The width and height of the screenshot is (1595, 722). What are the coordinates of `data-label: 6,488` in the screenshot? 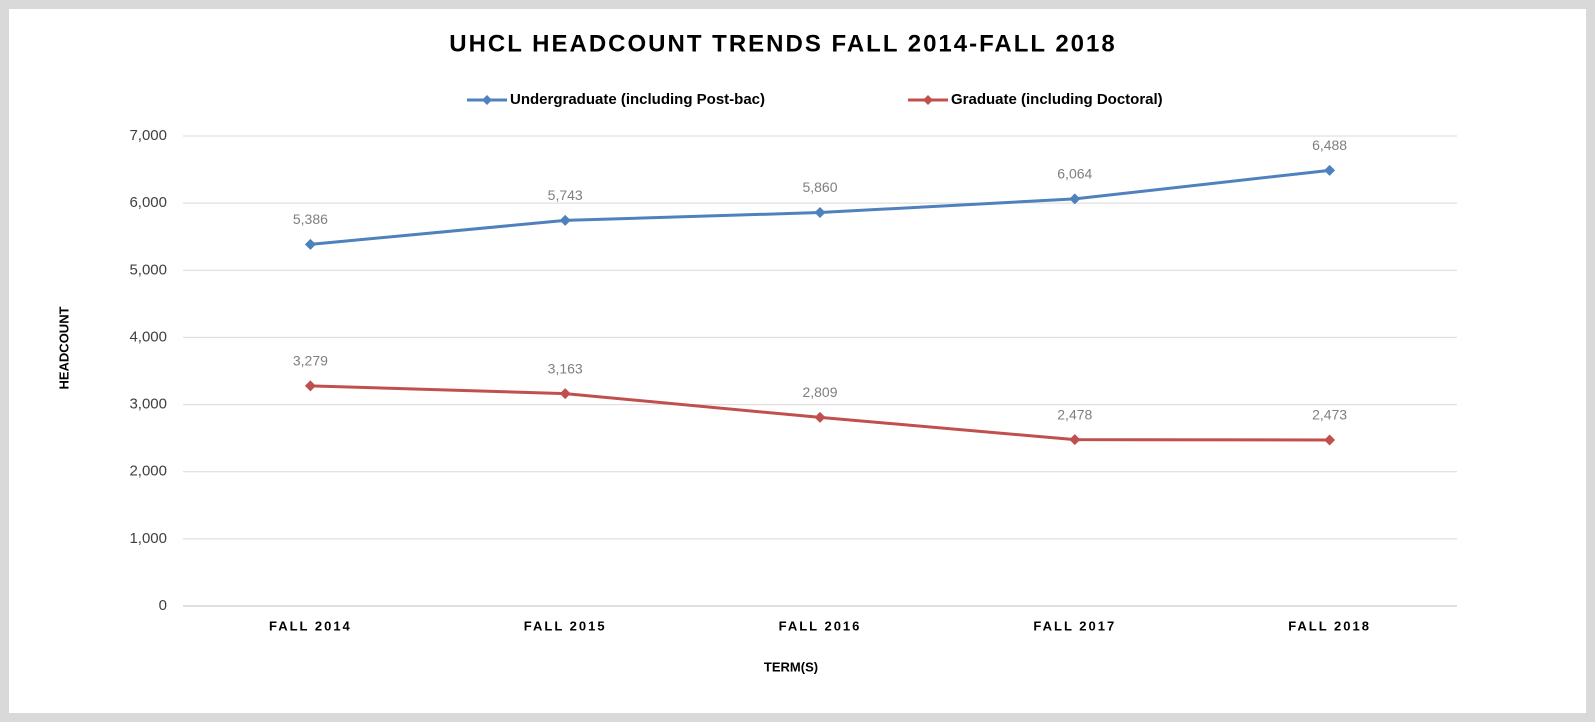 It's located at (1329, 145).